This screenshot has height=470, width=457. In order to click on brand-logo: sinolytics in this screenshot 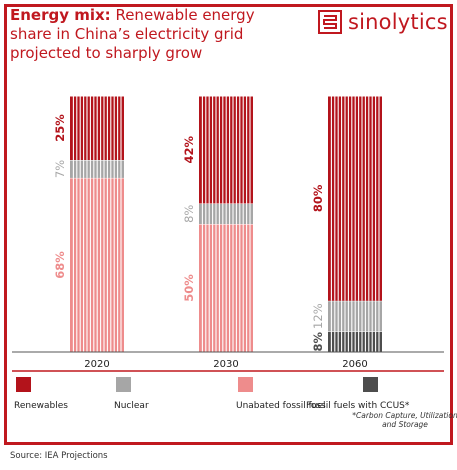, I will do `click(383, 22)`.